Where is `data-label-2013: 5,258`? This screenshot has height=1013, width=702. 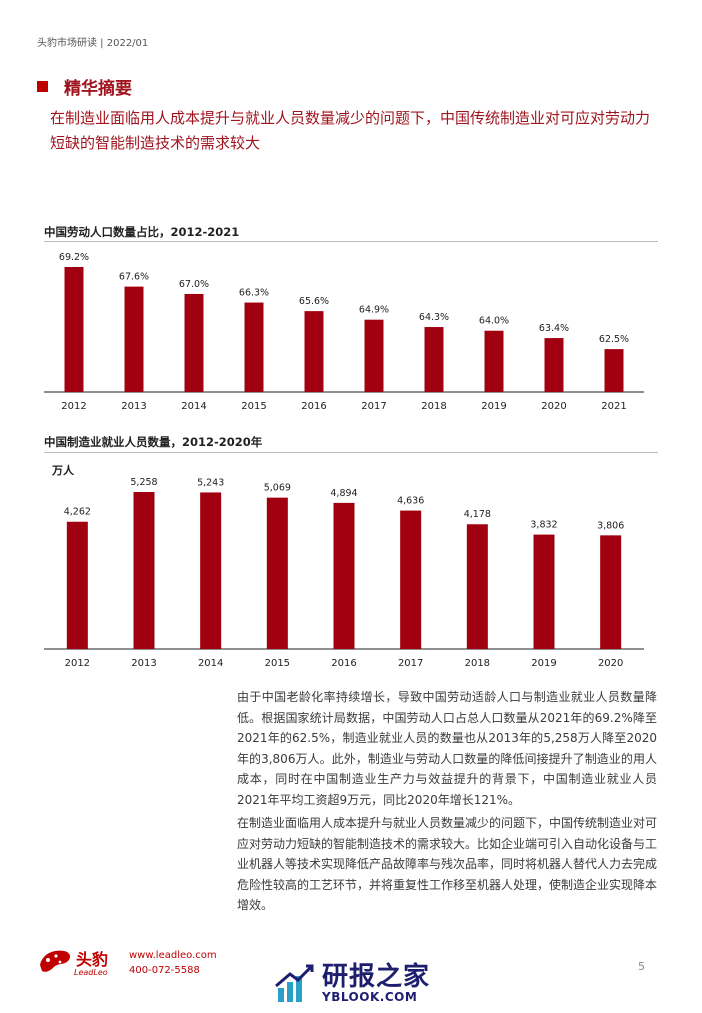 data-label-2013: 5,258 is located at coordinates (143, 482).